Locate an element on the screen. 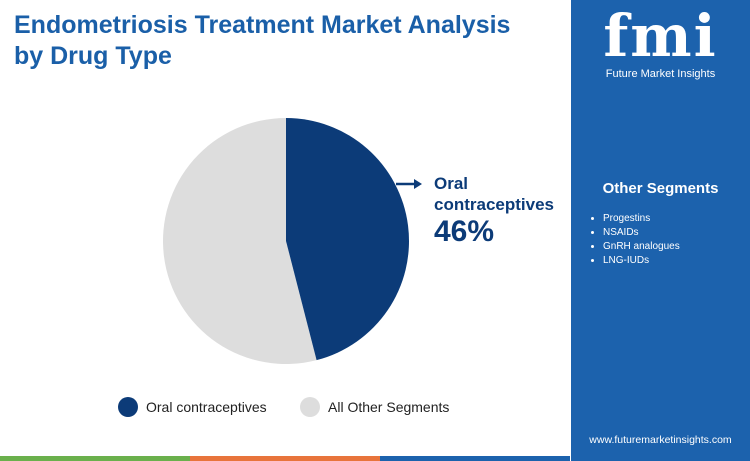 This screenshot has height=461, width=750. annotation-label: Oral contraceptives is located at coordinates (494, 194).